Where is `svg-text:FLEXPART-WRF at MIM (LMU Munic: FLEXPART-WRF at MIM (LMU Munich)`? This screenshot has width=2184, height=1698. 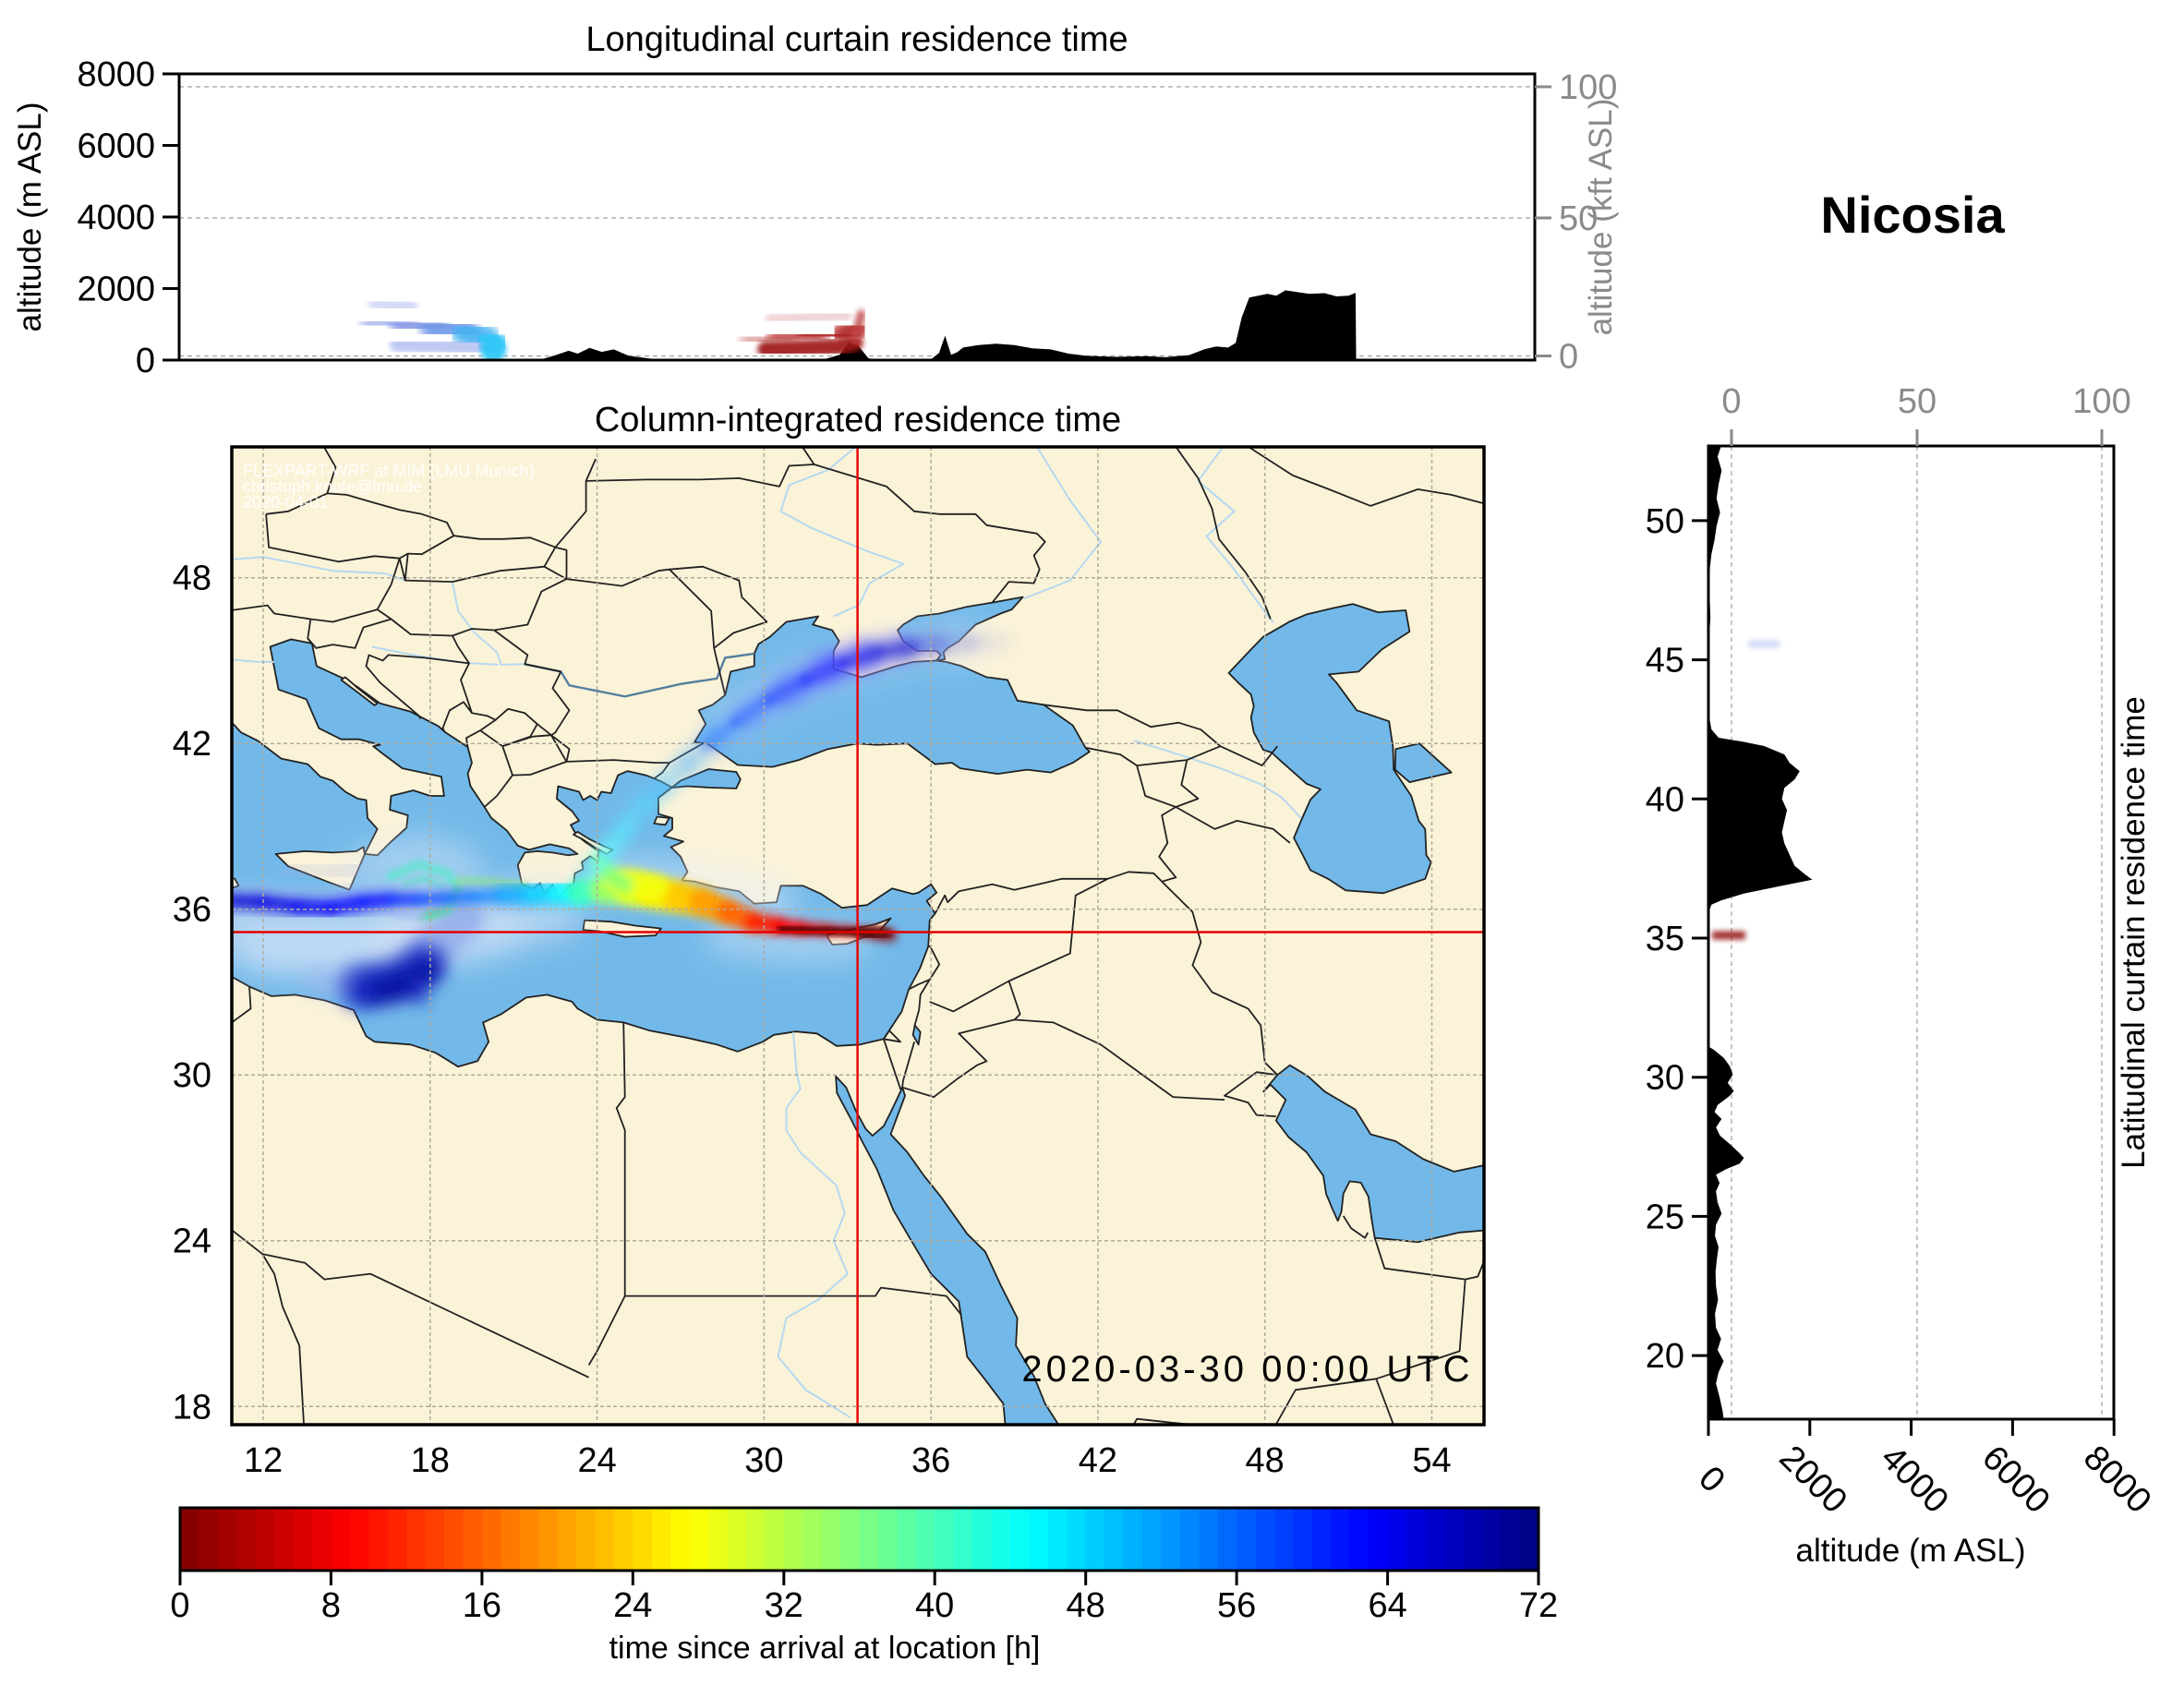
svg-text:FLEXPART-WRF at MIM (LMU Munic: FLEXPART-WRF at MIM (LMU Munich) is located at coordinates (388, 471).